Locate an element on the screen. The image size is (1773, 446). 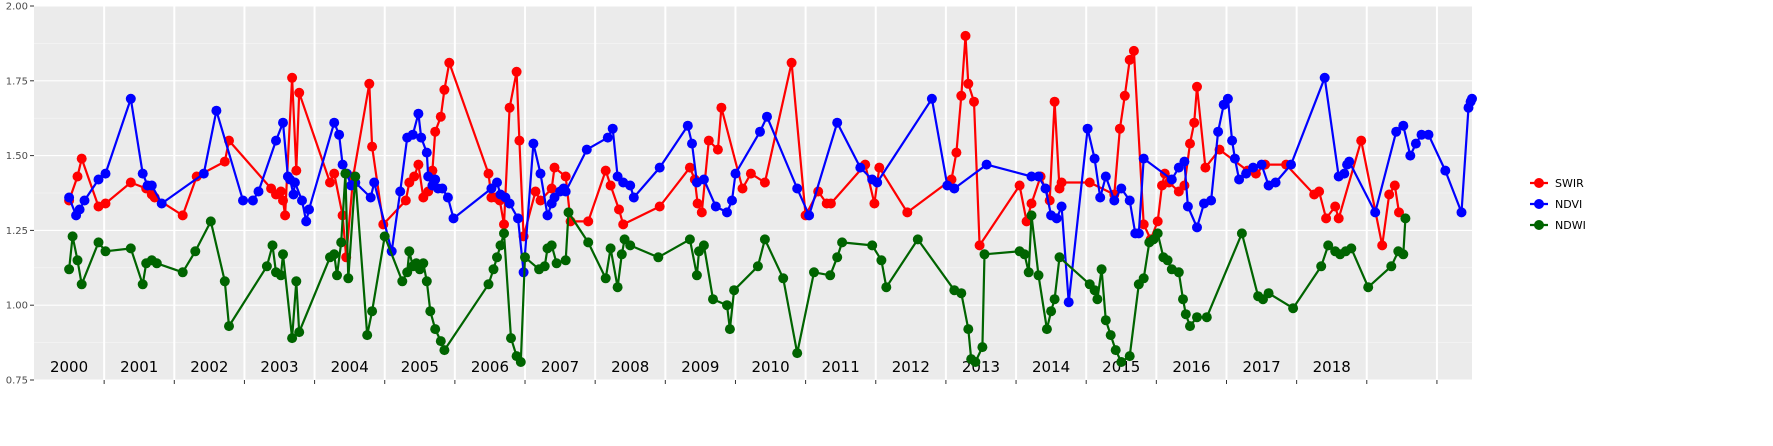
legend-key-marker-swir is located at coordinates (1539, 183).